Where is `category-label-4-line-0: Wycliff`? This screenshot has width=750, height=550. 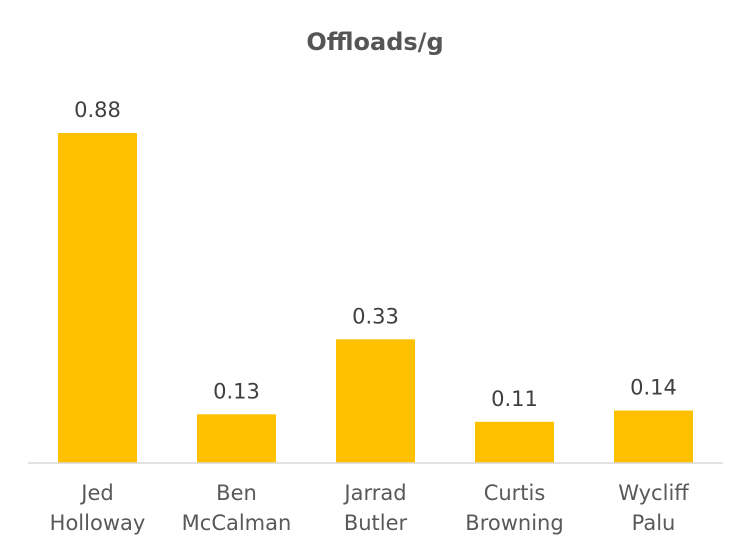
category-label-4-line-0: Wycliff is located at coordinates (653, 493).